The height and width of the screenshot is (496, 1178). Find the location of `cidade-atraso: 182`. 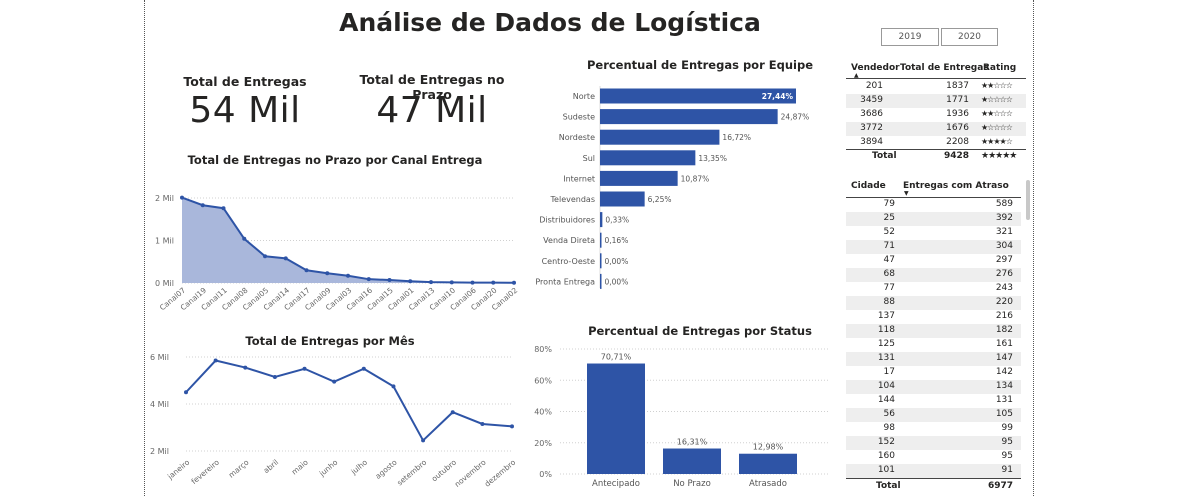

cidade-atraso: 182 is located at coordinates (1004, 330).